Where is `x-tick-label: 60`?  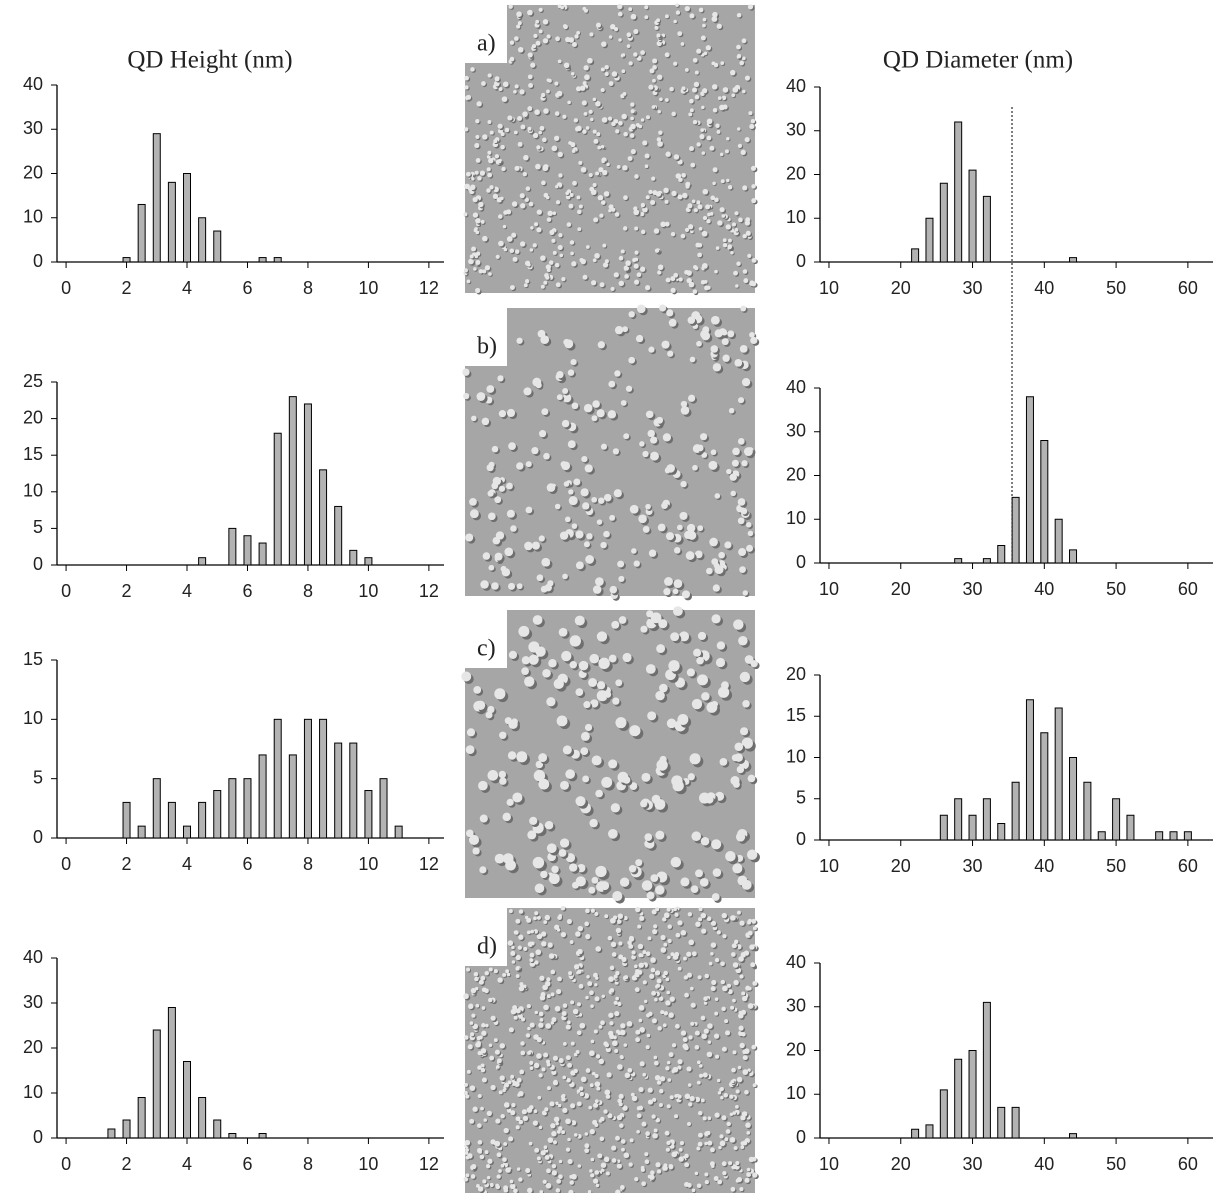 x-tick-label: 60 is located at coordinates (1188, 866).